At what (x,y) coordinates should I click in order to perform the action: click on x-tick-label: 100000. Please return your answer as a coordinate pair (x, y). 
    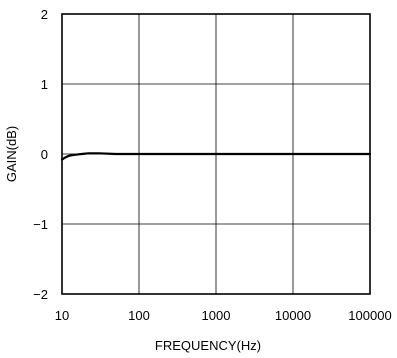
    Looking at the image, I should click on (369, 315).